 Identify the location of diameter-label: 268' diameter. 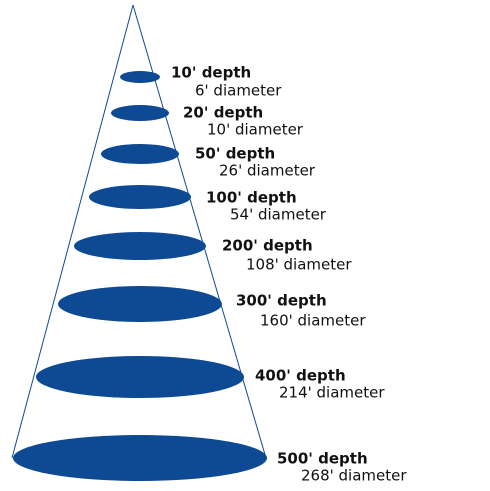
(354, 476).